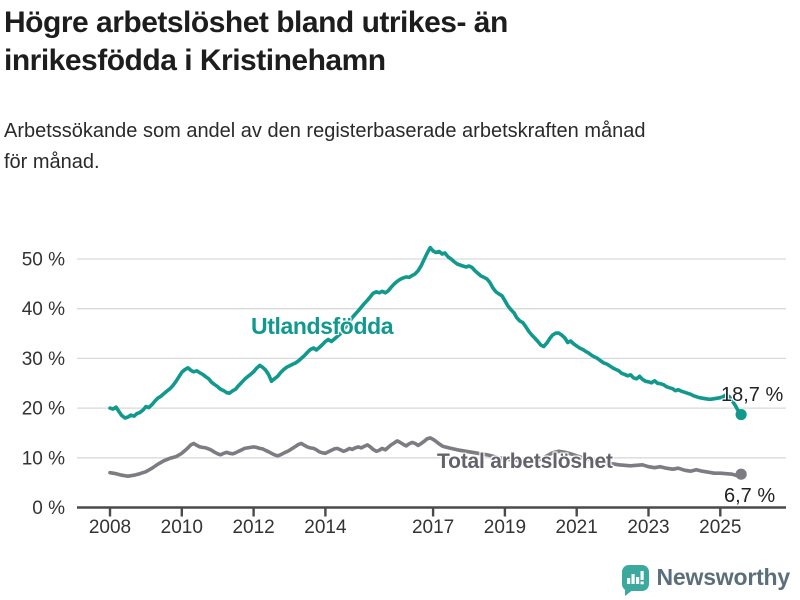 Image resolution: width=800 pixels, height=600 pixels. I want to click on total-arbetsloshet-line, so click(425, 457).